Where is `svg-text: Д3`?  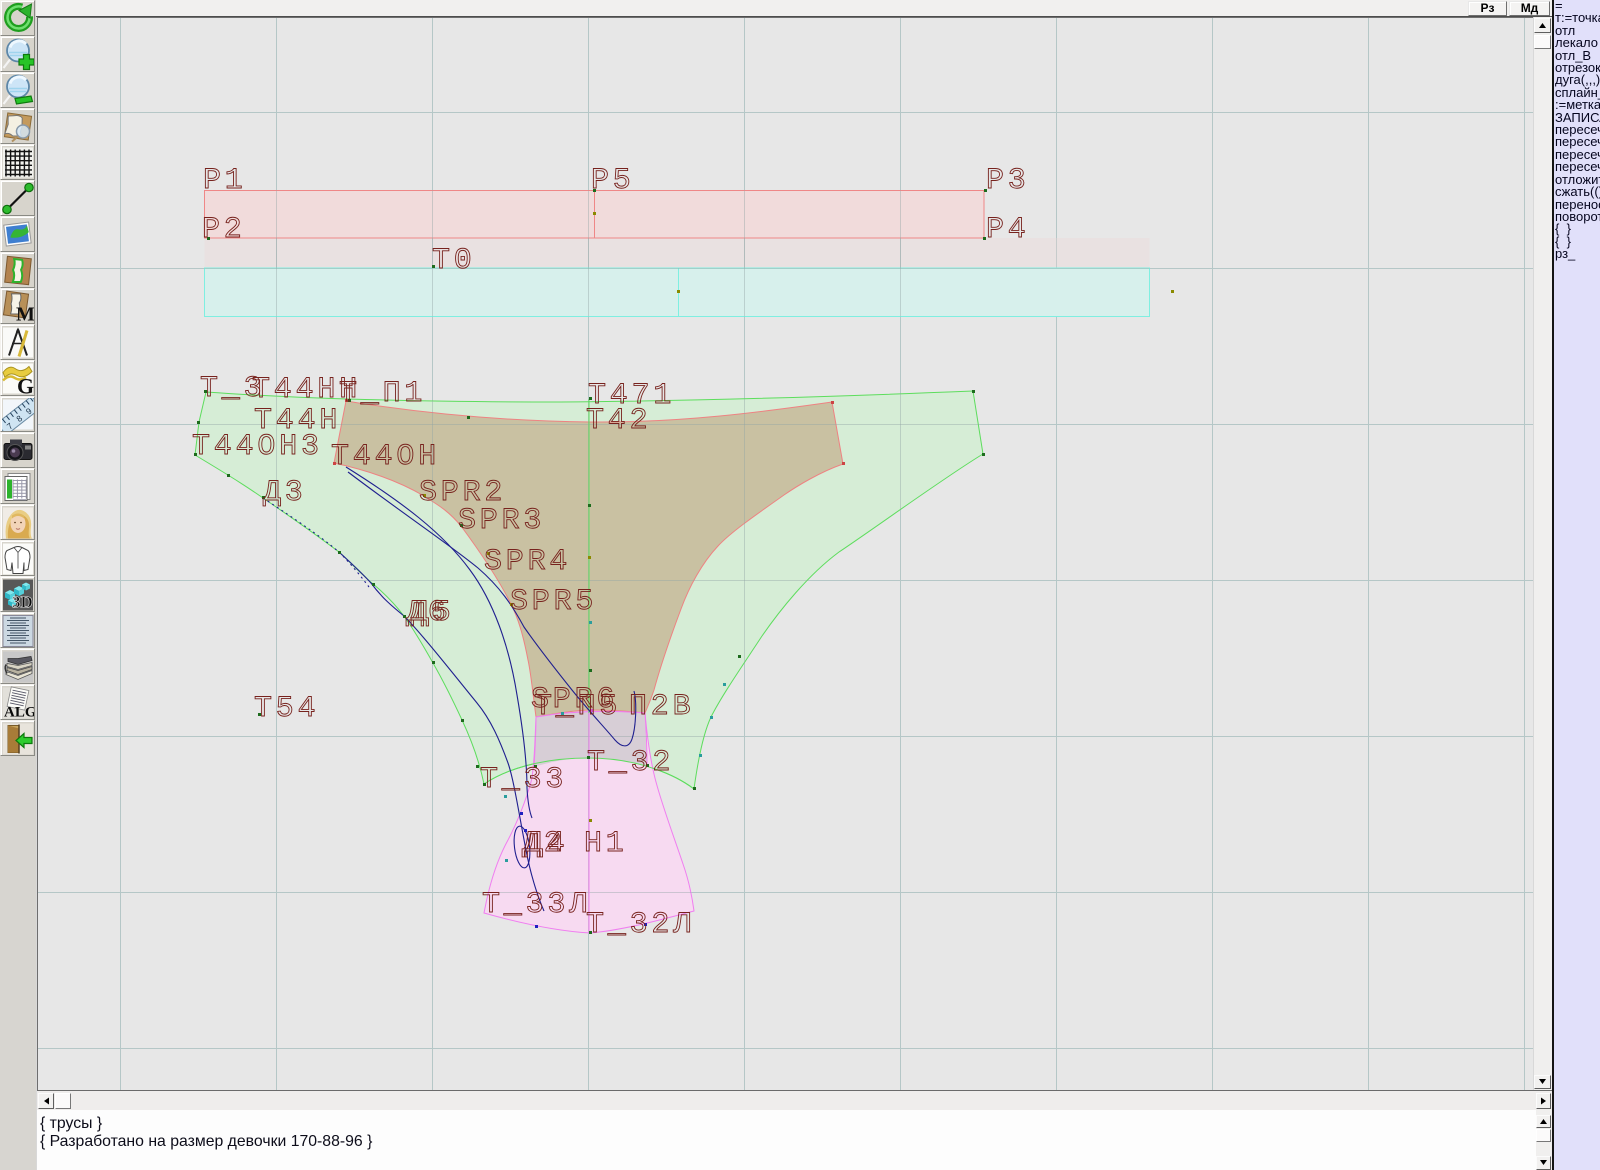 svg-text: Д3 is located at coordinates (285, 493).